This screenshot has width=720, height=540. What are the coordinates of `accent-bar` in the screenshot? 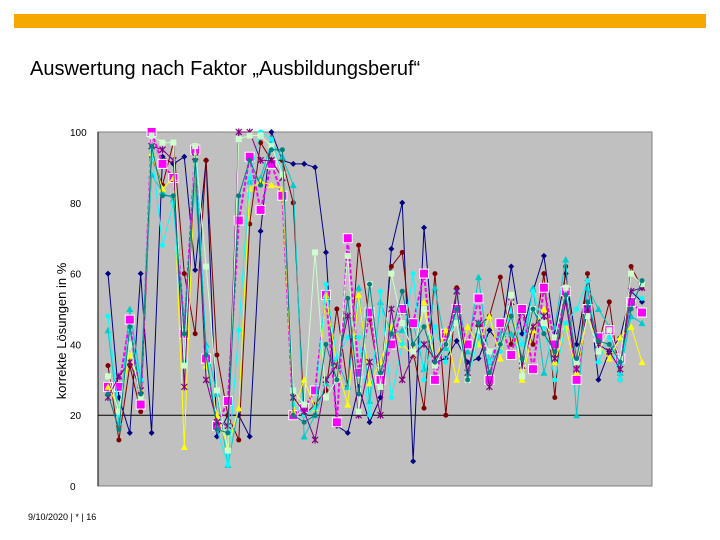 It's located at (360, 21).